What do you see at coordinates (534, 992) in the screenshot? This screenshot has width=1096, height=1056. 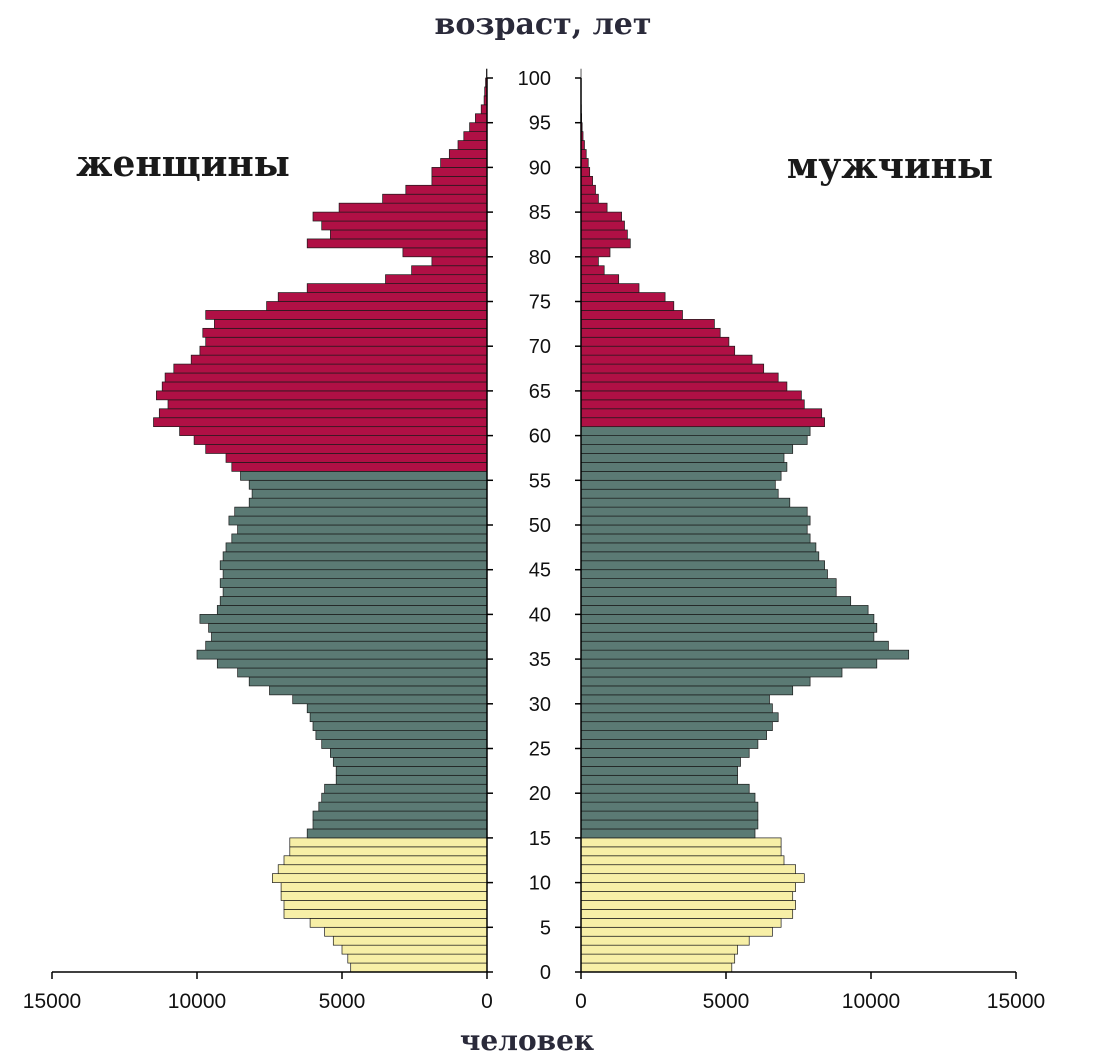 I see `x-axis-ticks: 15000 10000 5000 0 0 5000 10000 15000` at bounding box center [534, 992].